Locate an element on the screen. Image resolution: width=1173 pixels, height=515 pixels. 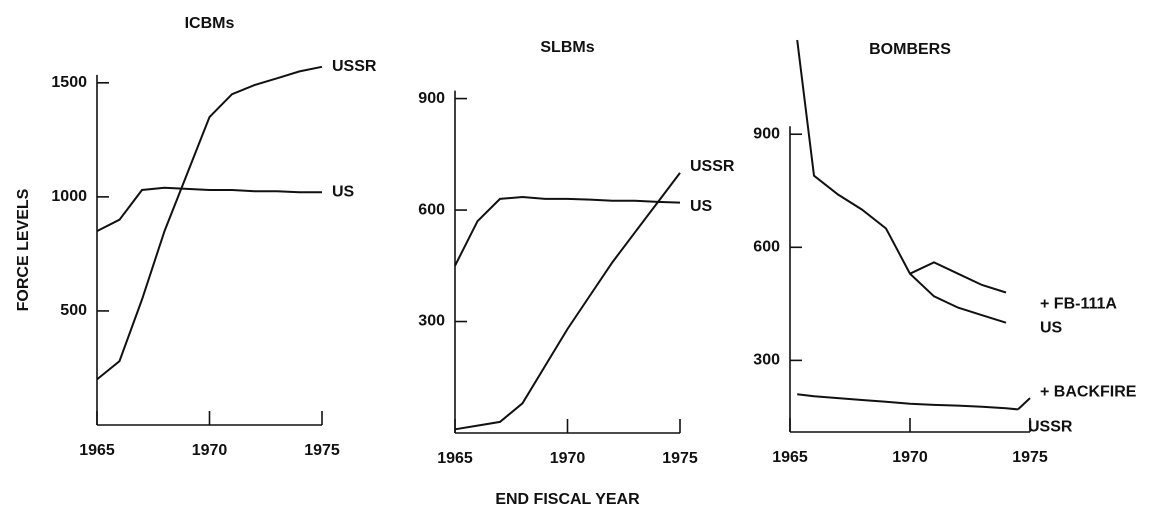
y-tick-label: 1000 is located at coordinates (69, 196).